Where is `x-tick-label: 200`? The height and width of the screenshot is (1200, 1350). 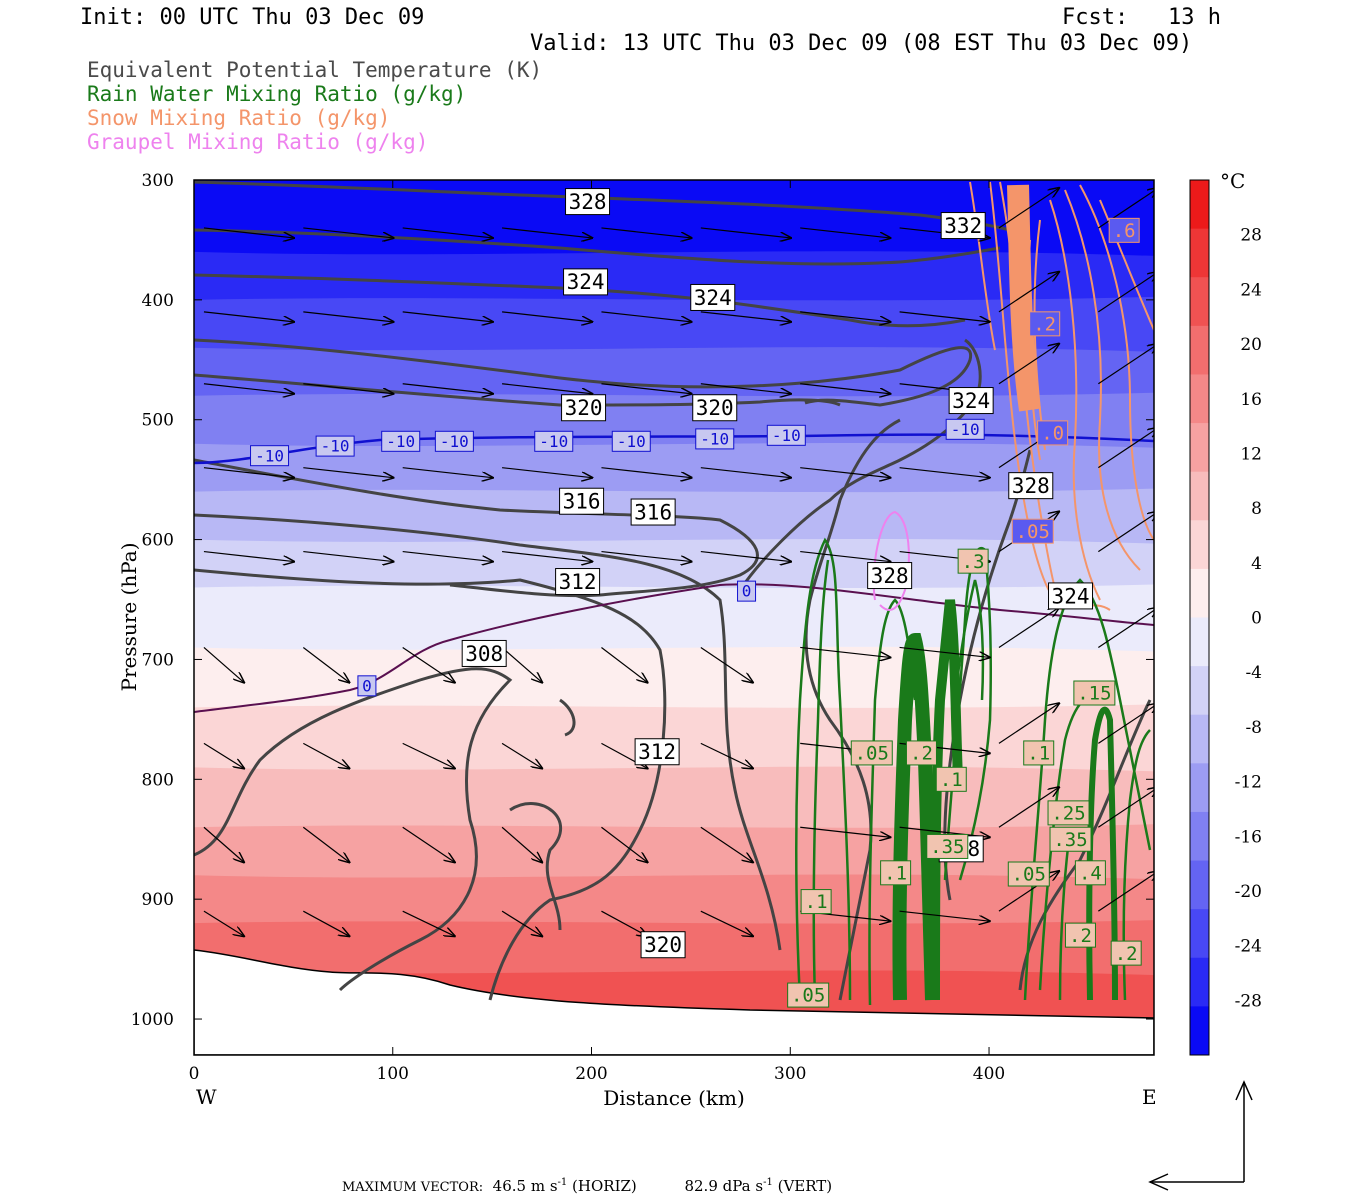
x-tick-label: 200 is located at coordinates (591, 1074).